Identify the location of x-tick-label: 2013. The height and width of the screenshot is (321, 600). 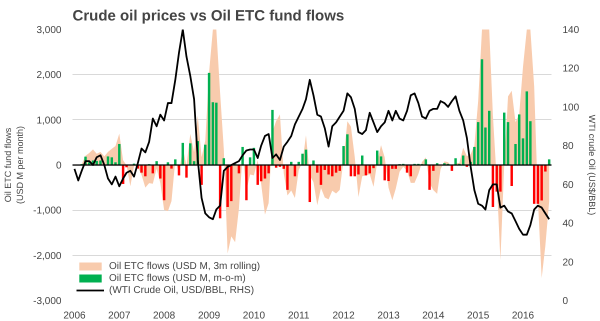
(388, 315).